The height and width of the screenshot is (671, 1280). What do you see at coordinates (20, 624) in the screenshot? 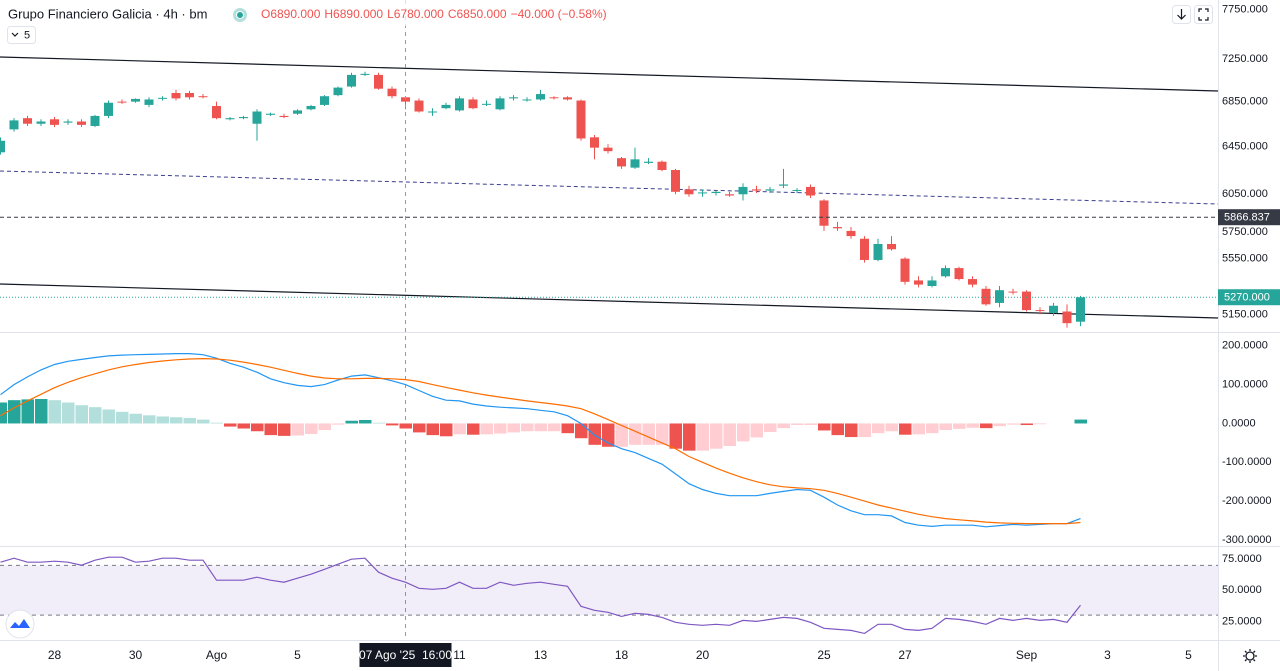
I see `logo-button` at bounding box center [20, 624].